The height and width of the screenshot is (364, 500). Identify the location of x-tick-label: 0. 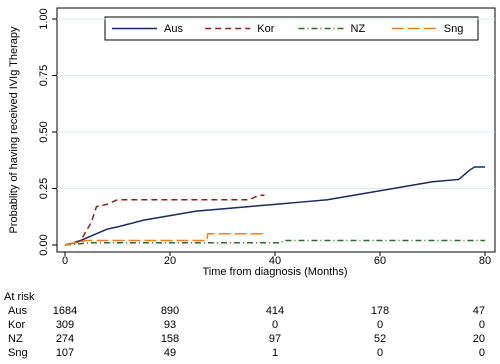
(65, 261).